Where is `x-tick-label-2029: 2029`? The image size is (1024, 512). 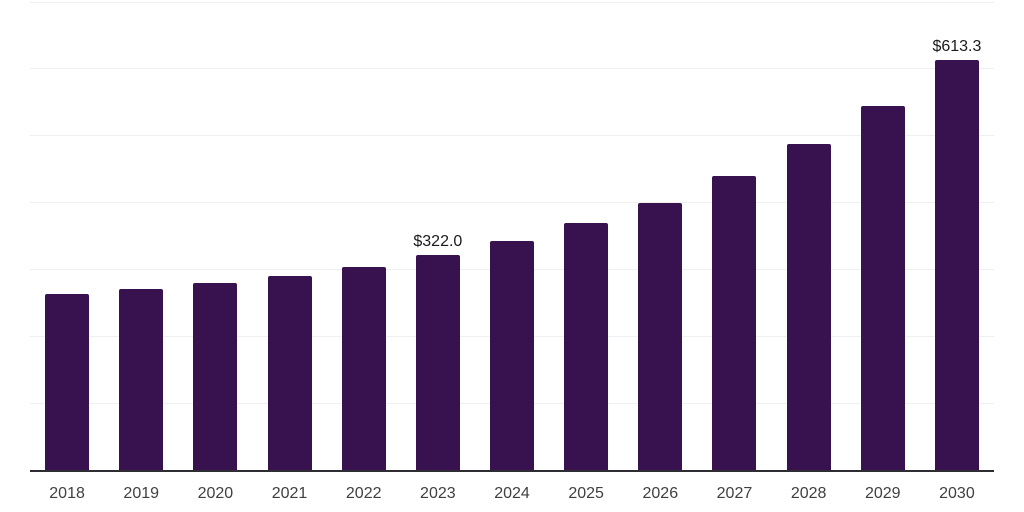 x-tick-label-2029: 2029 is located at coordinates (882, 493).